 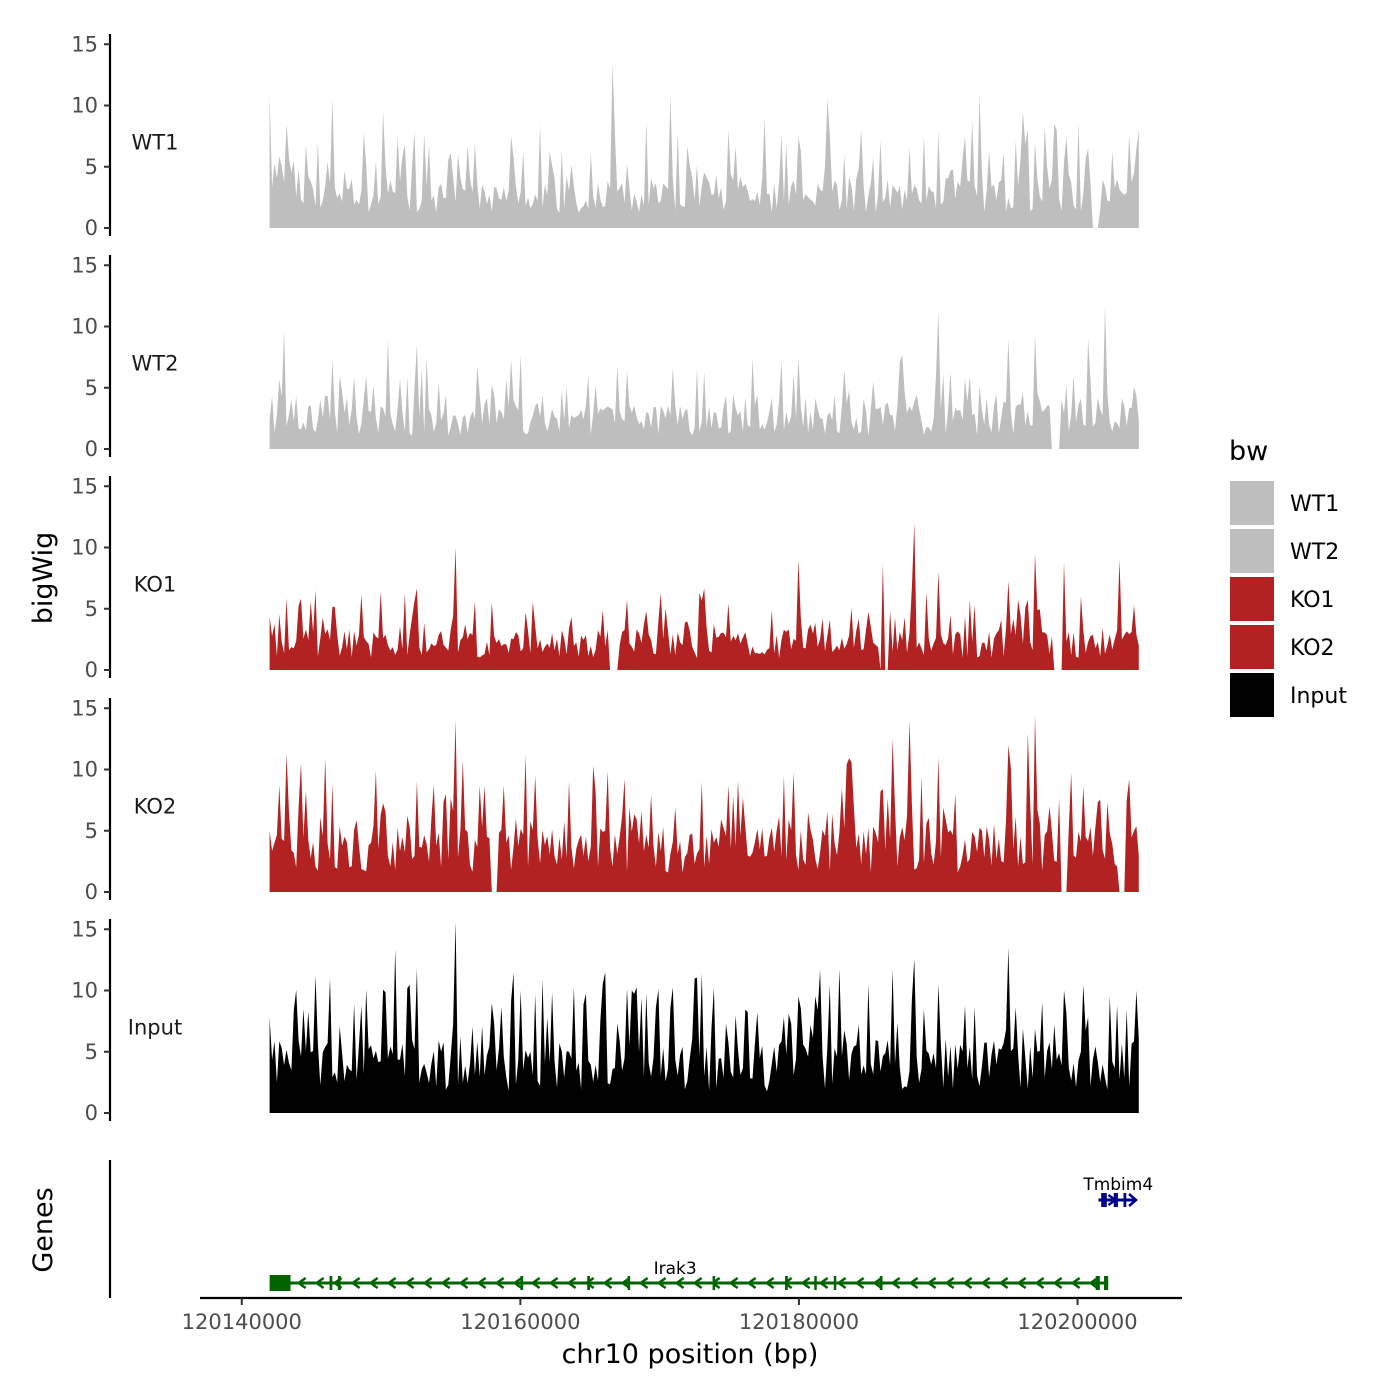 What do you see at coordinates (704, 803) in the screenshot?
I see `signal-area-ko2` at bounding box center [704, 803].